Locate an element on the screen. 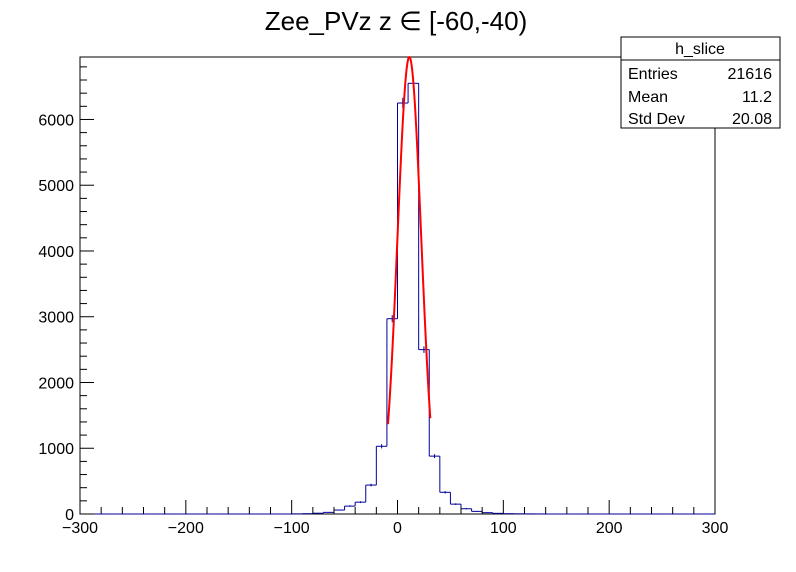 Image resolution: width=796 pixels, height=572 pixels. stats-mean-label: Mean is located at coordinates (648, 97).